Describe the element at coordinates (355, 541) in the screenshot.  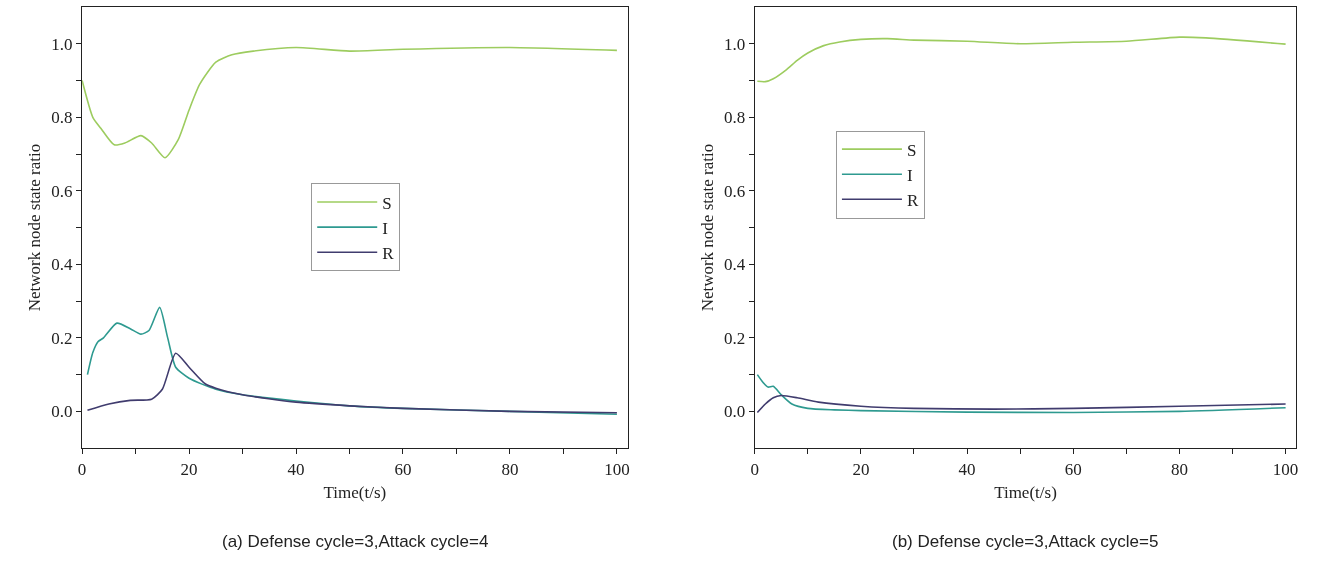
I see `text: (a) Defense cycle=3,Attack cycle=4` at that location.